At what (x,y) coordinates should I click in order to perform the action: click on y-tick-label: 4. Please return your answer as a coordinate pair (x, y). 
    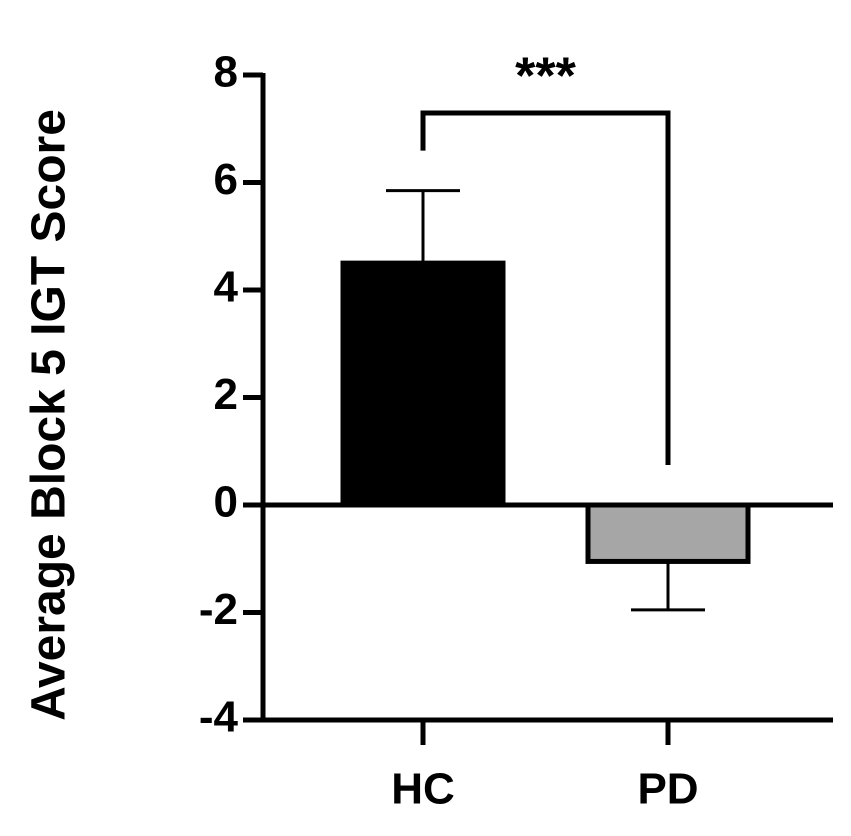
    Looking at the image, I should click on (226, 287).